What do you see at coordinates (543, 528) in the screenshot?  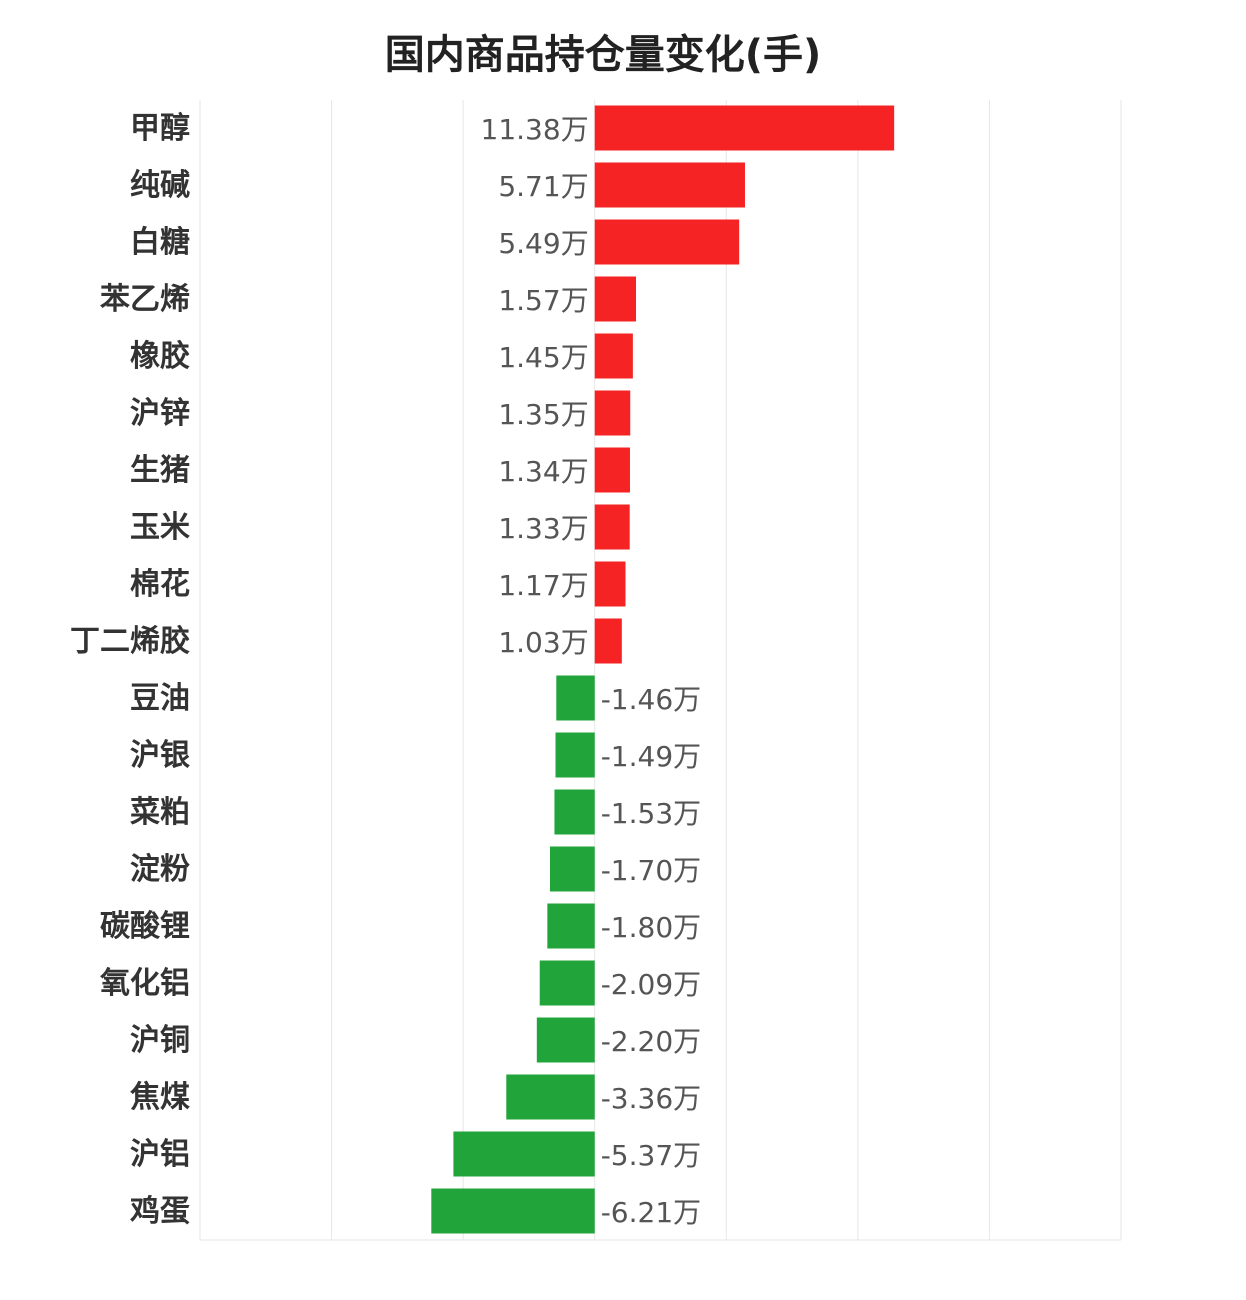 I see `value-label: 1.33万` at bounding box center [543, 528].